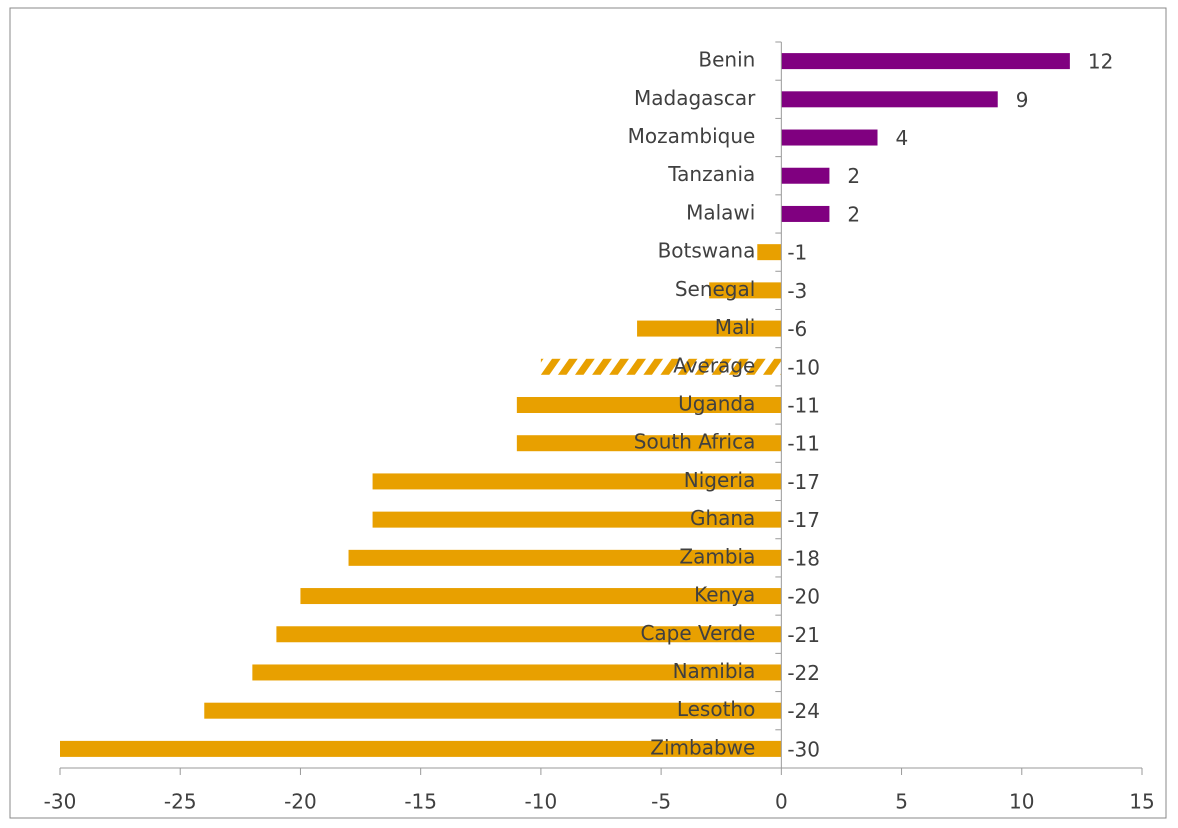 This screenshot has width=1178, height=828. What do you see at coordinates (803, 597) in the screenshot?
I see `value-label: -20` at bounding box center [803, 597].